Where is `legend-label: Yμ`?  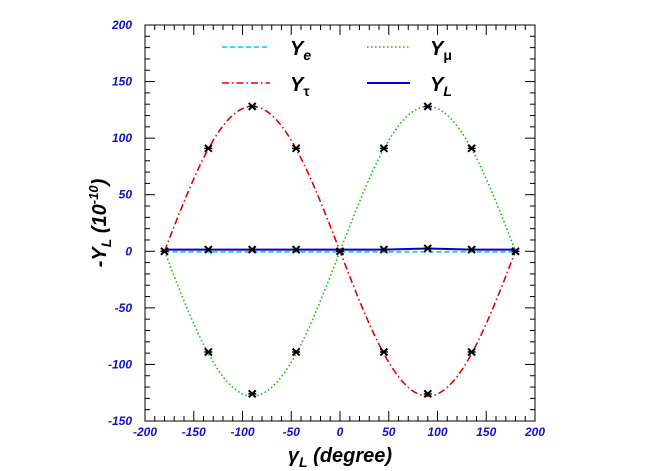
legend-label: Yμ is located at coordinates (441, 50).